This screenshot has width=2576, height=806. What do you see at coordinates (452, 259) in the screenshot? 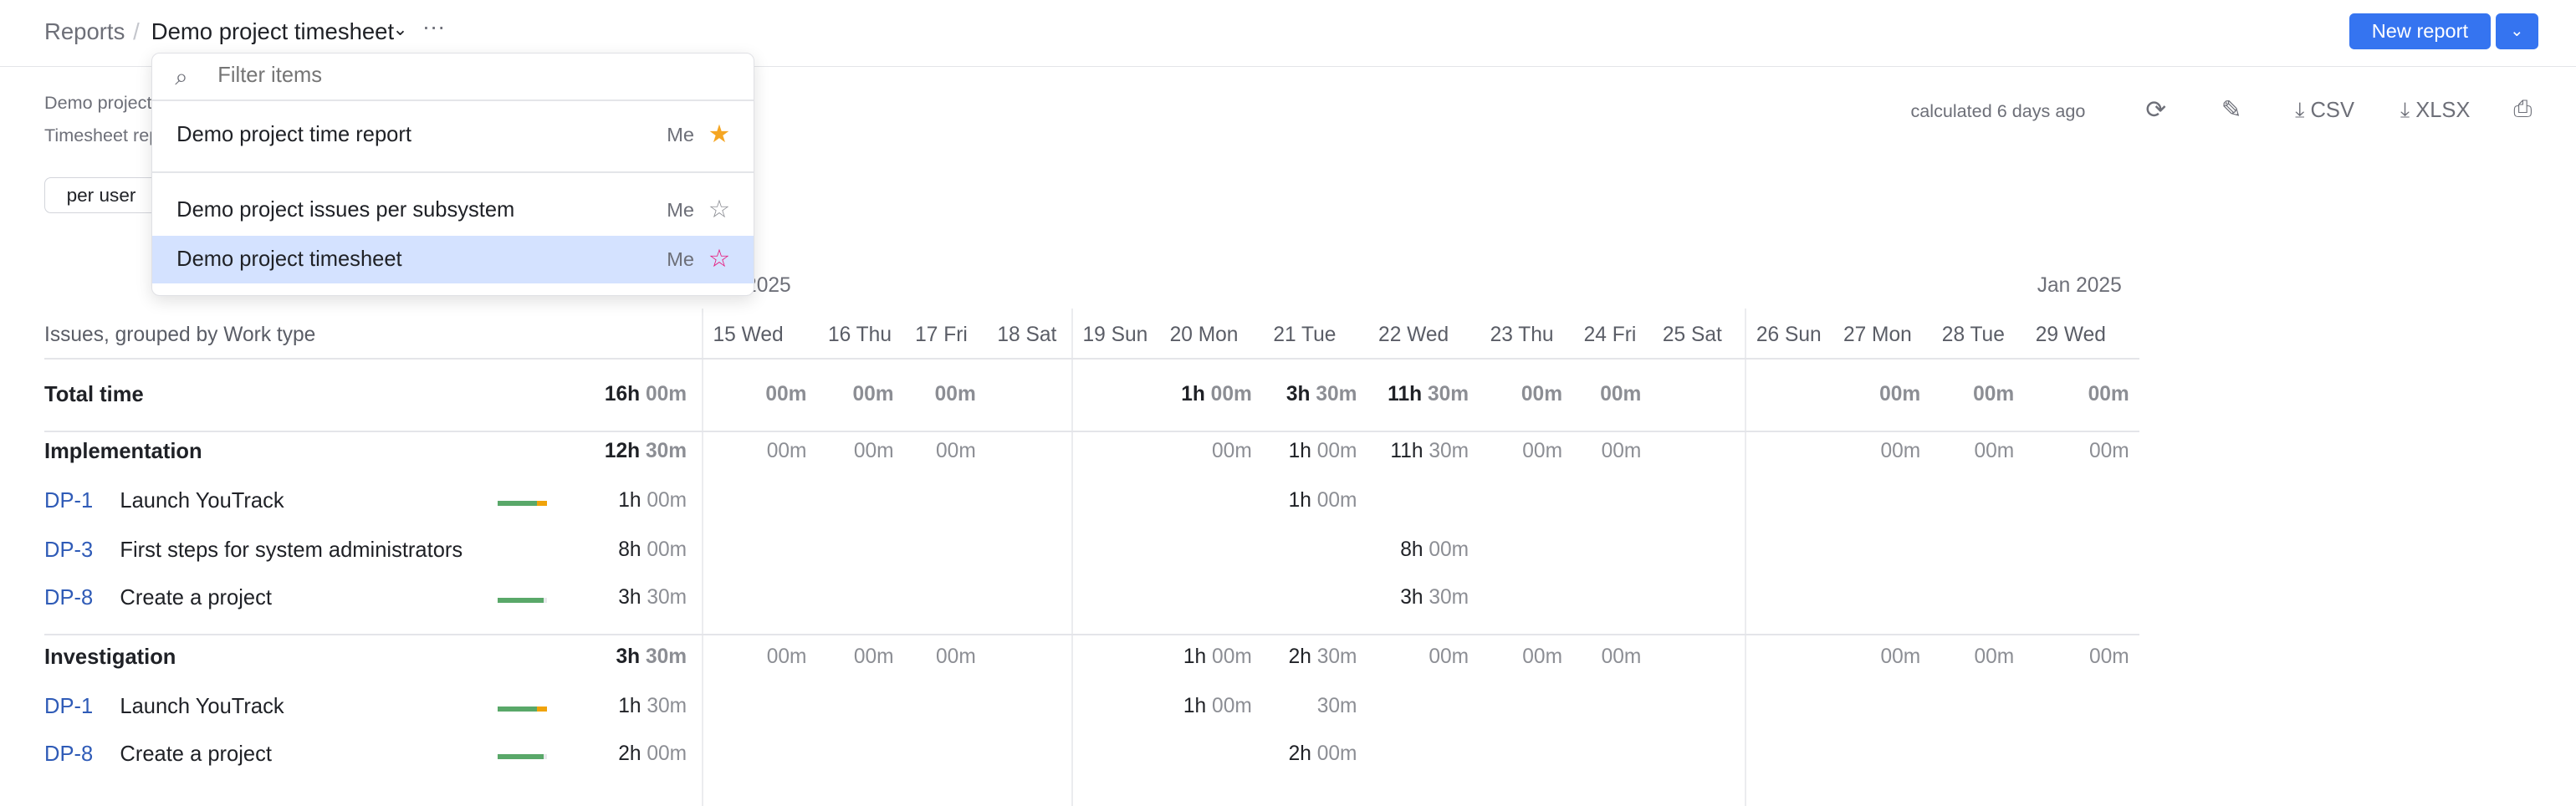
I see `dropdown-item-selected: Demo project timesheet Me ☆` at bounding box center [452, 259].